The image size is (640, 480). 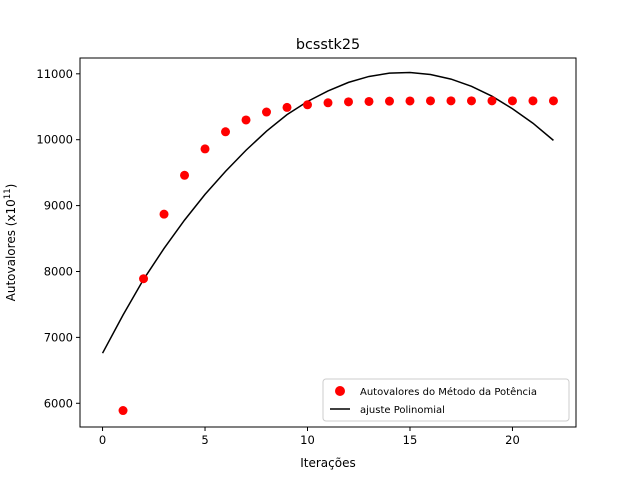 What do you see at coordinates (8, 193) in the screenshot?
I see `y-axis-label-exponent: 11` at bounding box center [8, 193].